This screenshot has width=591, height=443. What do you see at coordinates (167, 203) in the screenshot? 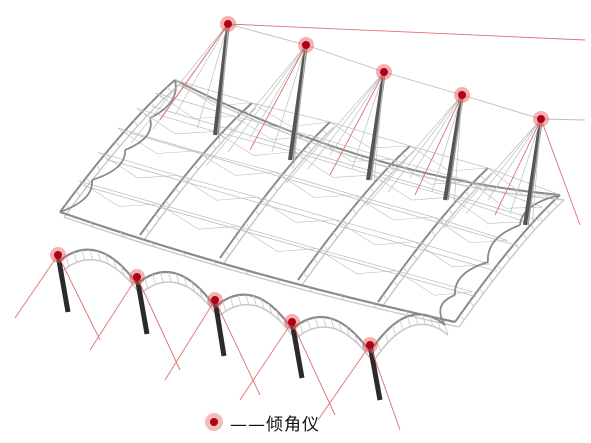
I see `long-truss-1-web` at bounding box center [167, 203].